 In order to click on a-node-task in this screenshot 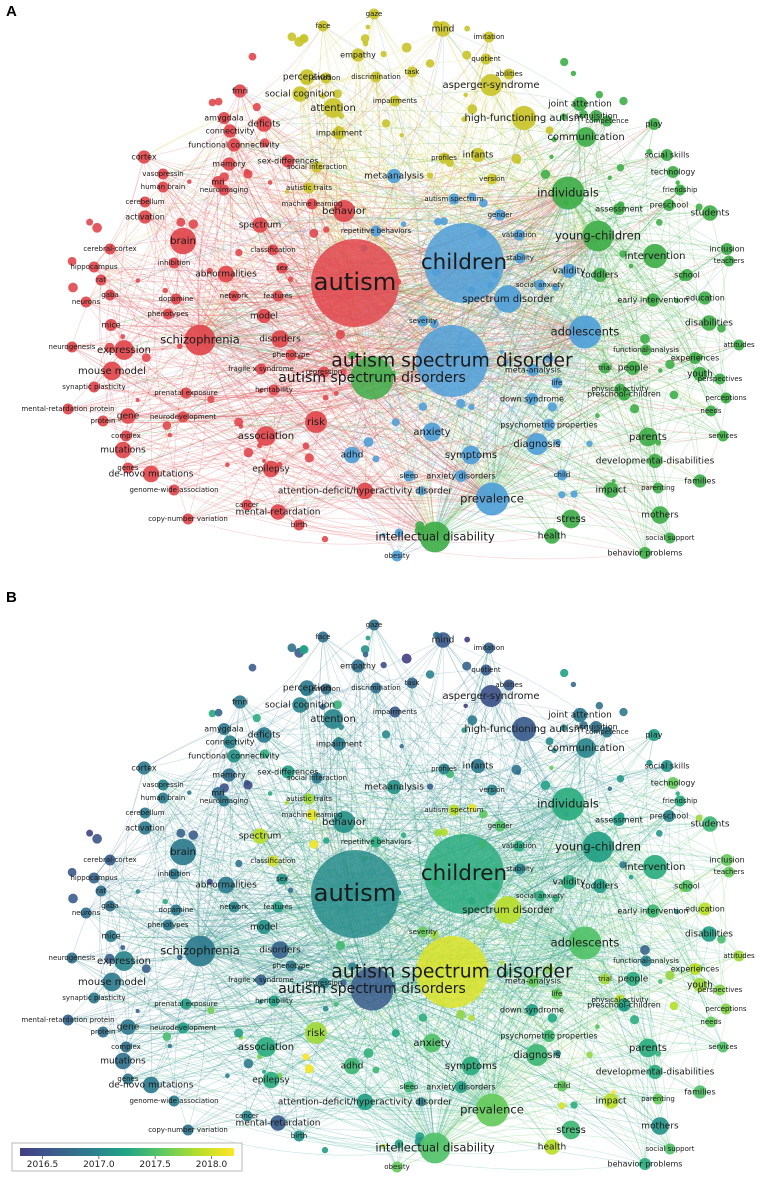, I will do `click(412, 72)`.